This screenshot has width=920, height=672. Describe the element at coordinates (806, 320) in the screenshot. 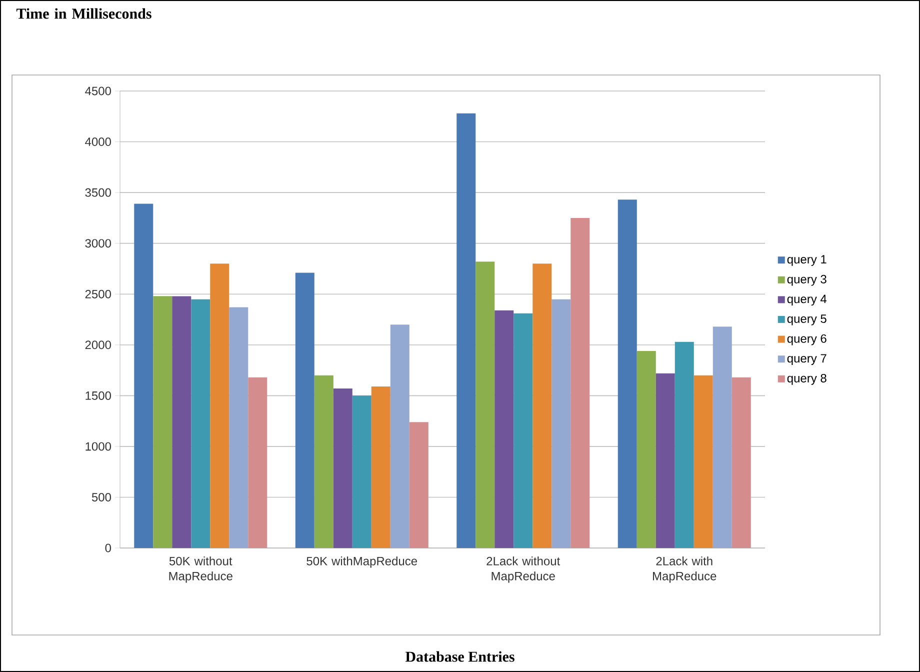

I see `legend-label: query 5` at that location.